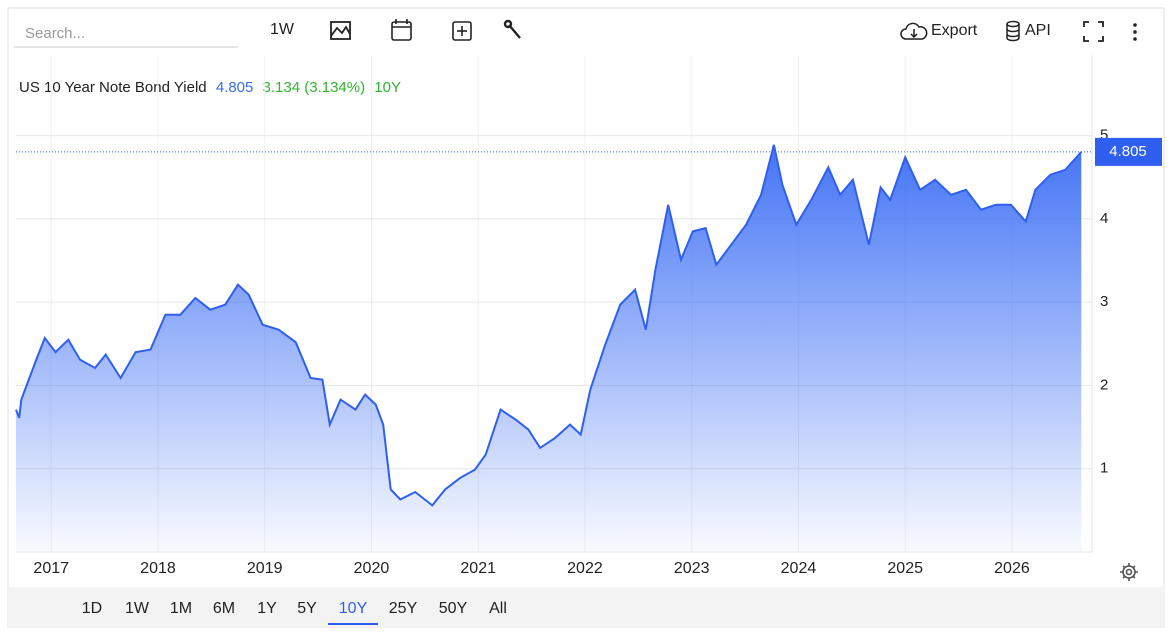  I want to click on x-tick-label: 2025, so click(905, 568).